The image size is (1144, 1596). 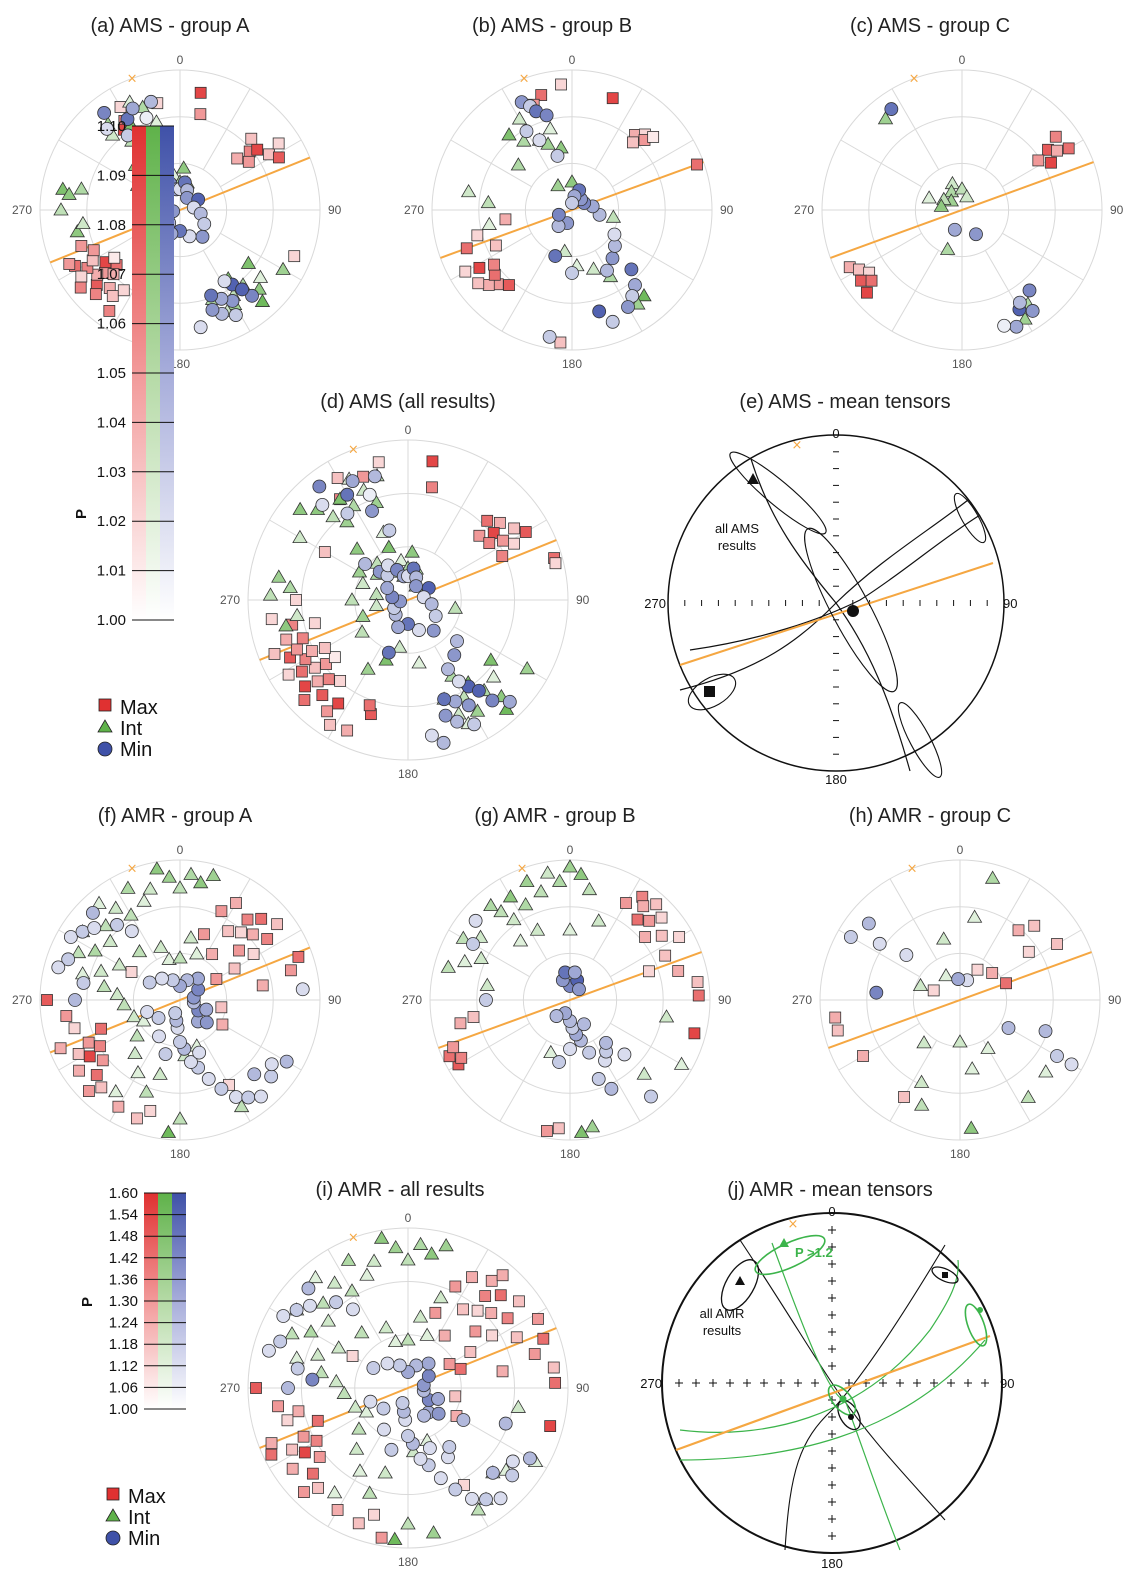 What do you see at coordinates (830, 606) in the screenshot?
I see `mean-tensor-panel-e: 0 90 180 270 all AMS results ×` at bounding box center [830, 606].